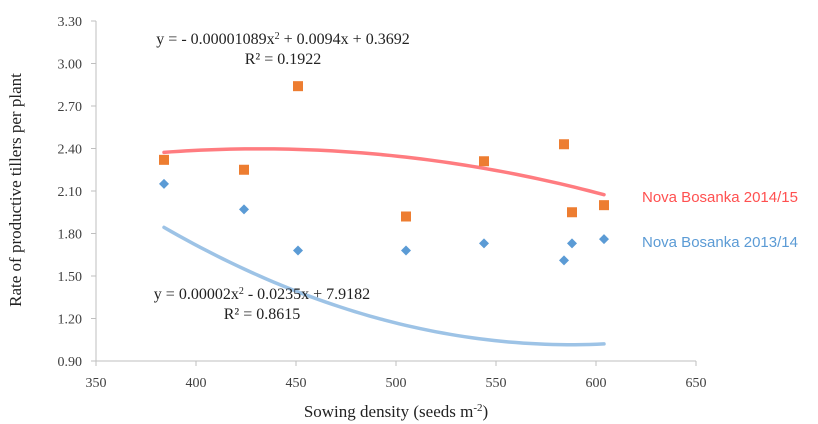 Image resolution: width=818 pixels, height=424 pixels. Describe the element at coordinates (70, 107) in the screenshot. I see `y-tick-label: 2.70` at that location.